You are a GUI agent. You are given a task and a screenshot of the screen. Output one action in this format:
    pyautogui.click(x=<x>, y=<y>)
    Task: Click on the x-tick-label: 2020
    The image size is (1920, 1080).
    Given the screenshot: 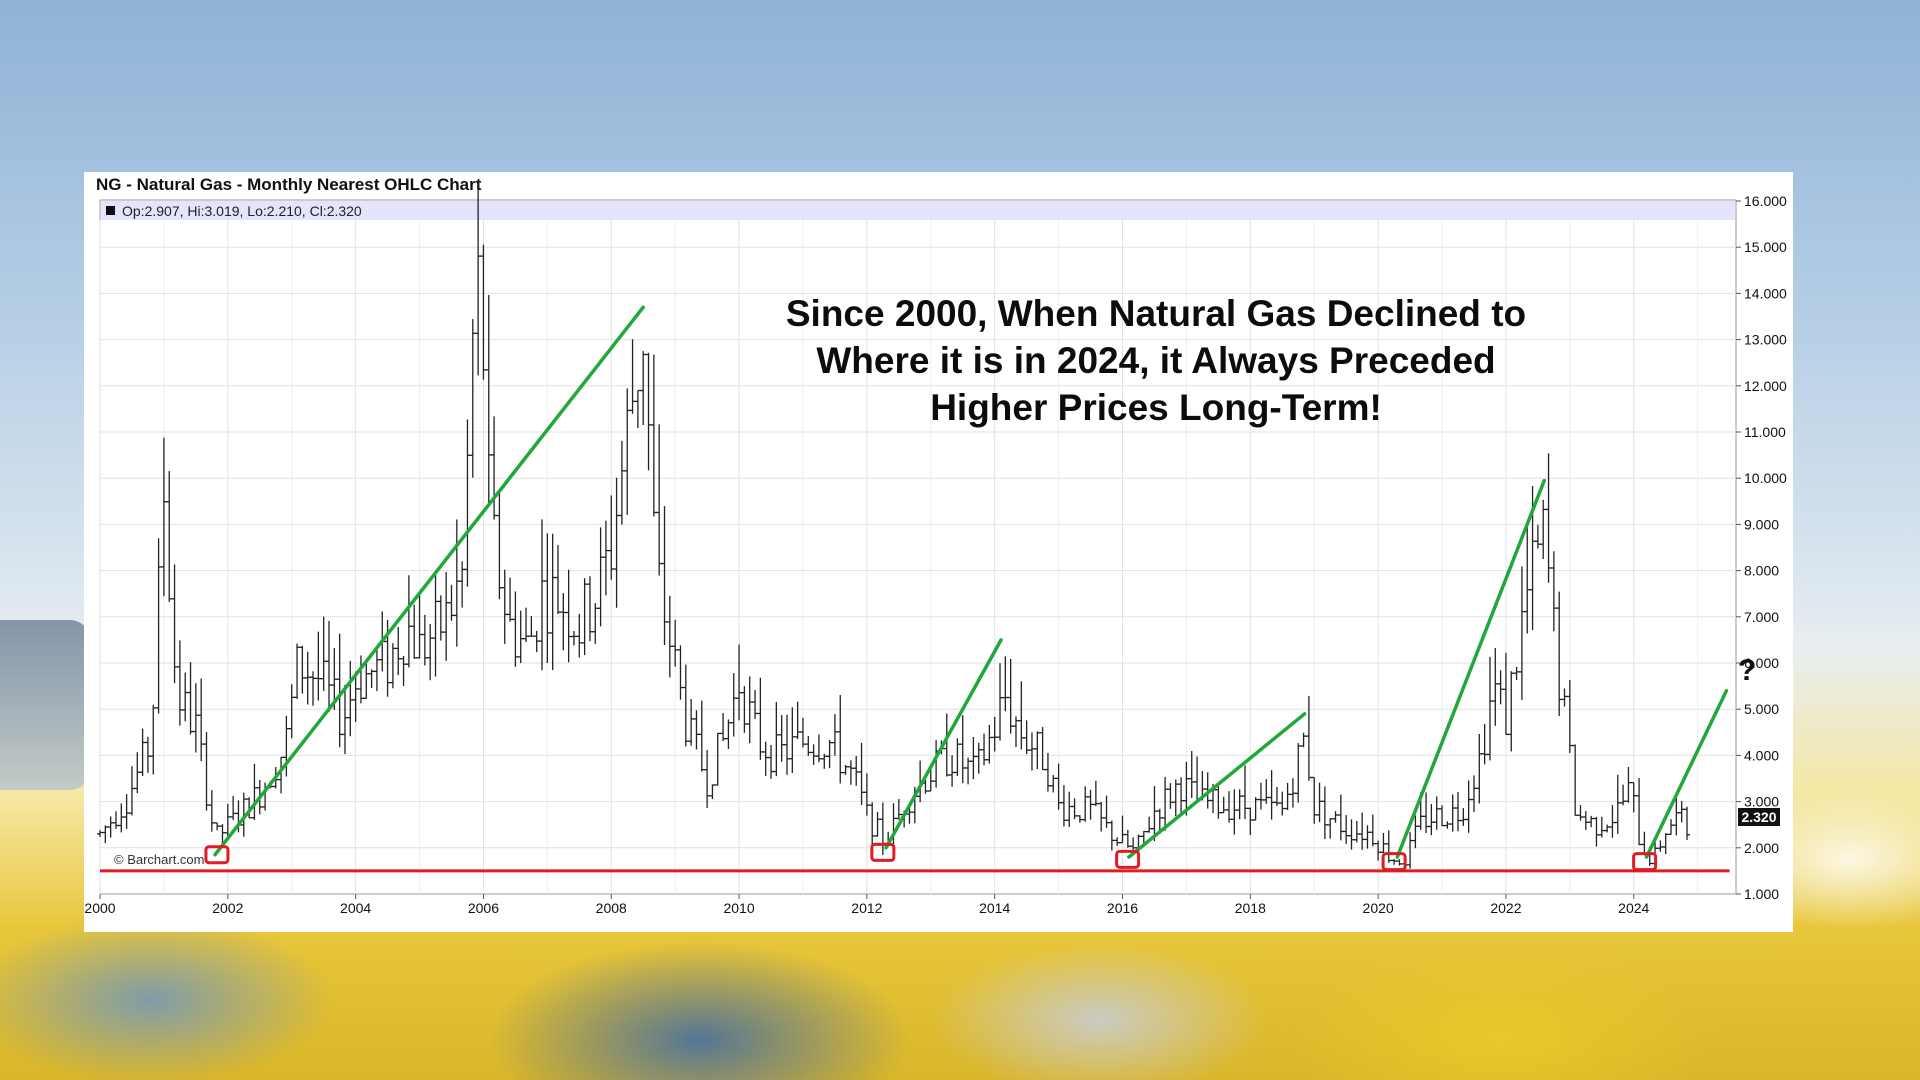 What is the action you would take?
    pyautogui.click(x=1378, y=908)
    